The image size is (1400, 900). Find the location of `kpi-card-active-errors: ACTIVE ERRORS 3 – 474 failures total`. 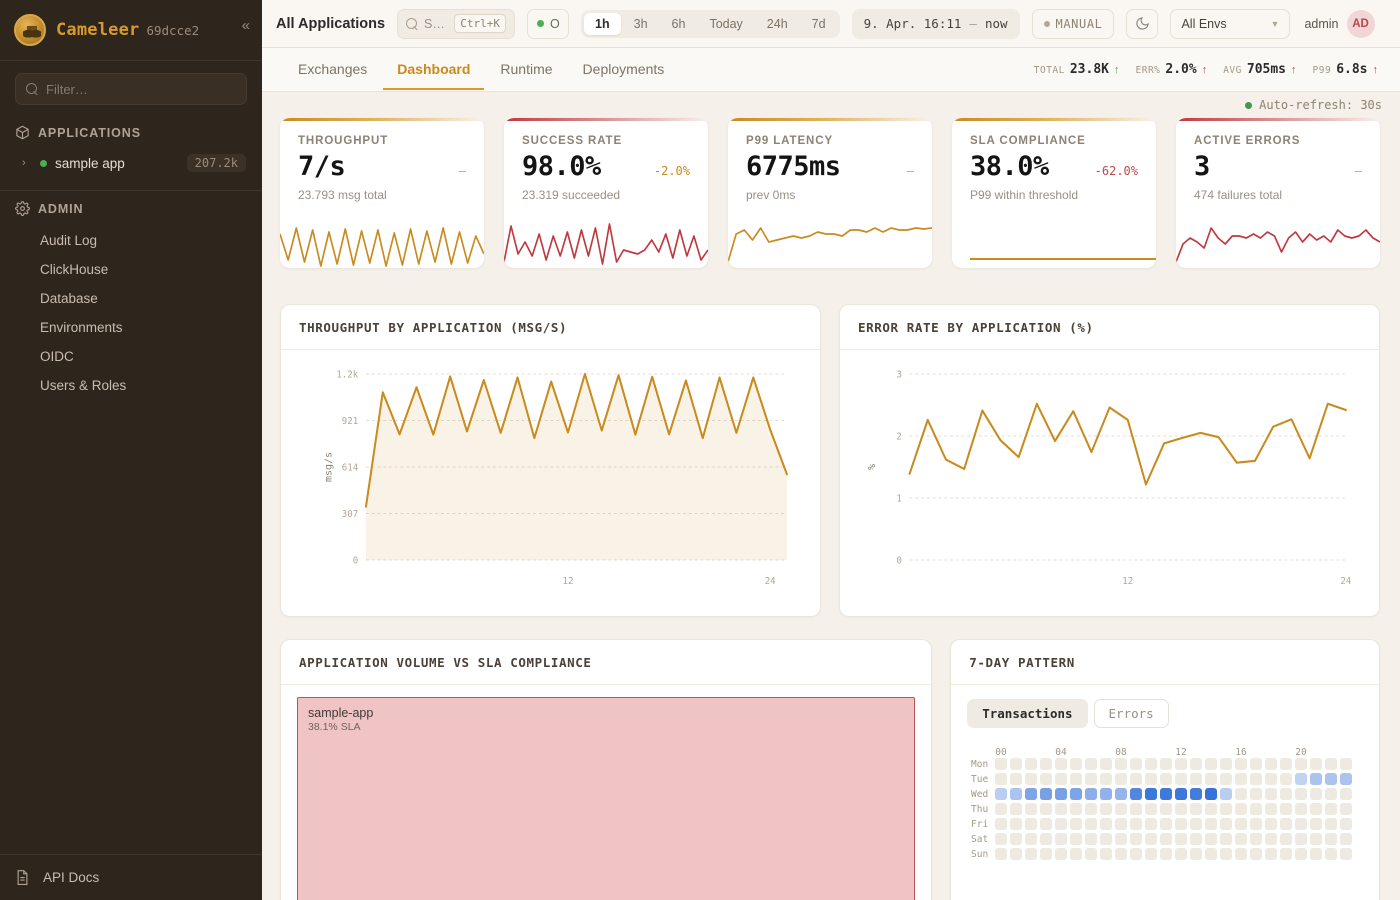

kpi-card-active-errors: ACTIVE ERRORS 3 – 474 failures total is located at coordinates (1278, 193).